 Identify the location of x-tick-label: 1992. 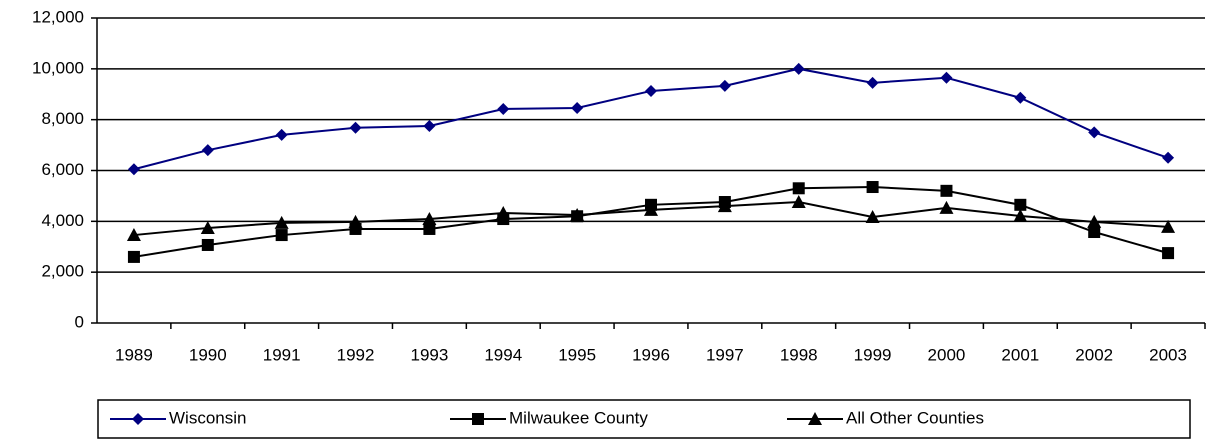
(356, 354).